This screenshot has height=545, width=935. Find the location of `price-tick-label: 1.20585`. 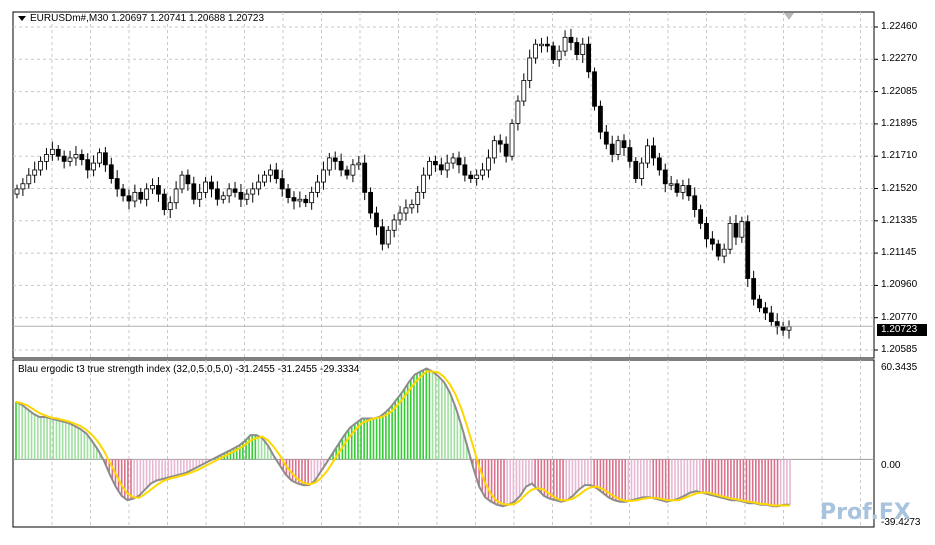

price-tick-label: 1.20585 is located at coordinates (899, 349).